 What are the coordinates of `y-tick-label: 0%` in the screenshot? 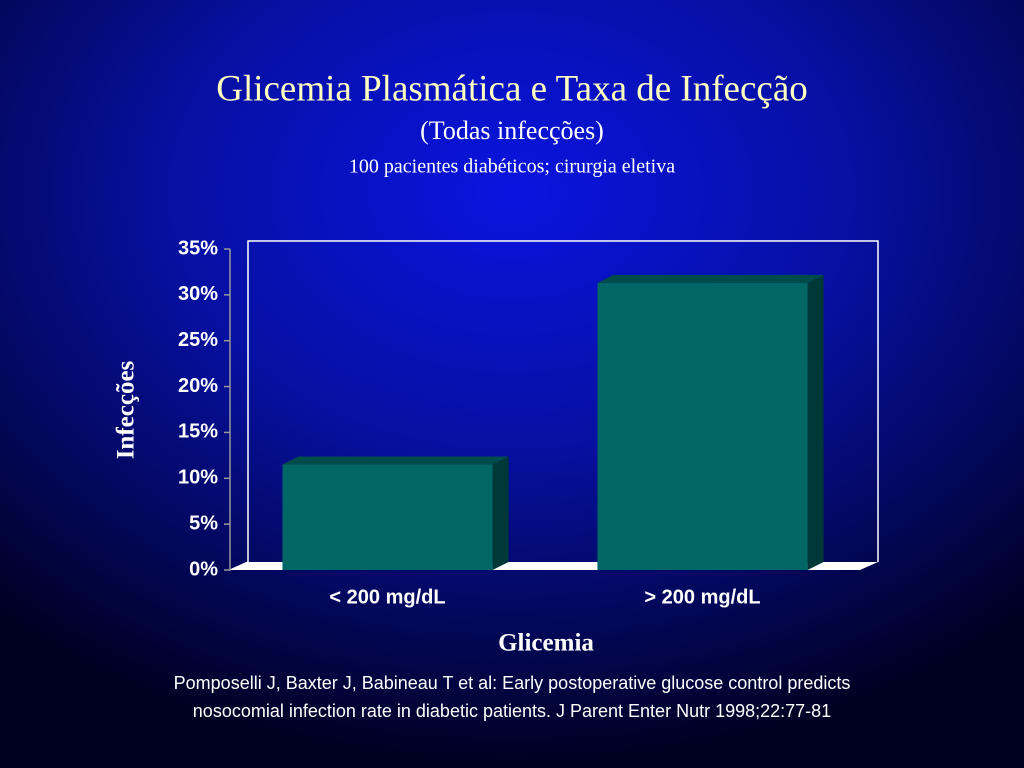 It's located at (203, 569).